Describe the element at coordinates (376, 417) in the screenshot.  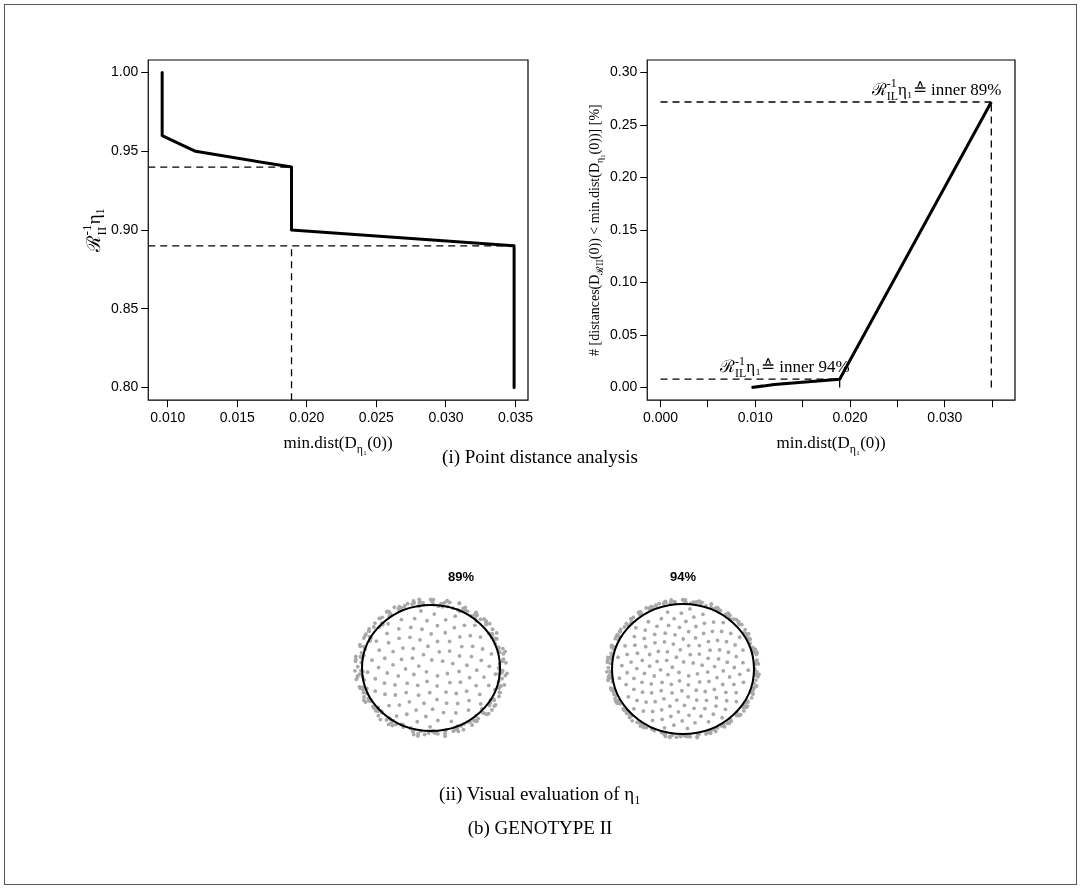
I see `x-tick-label: 0.025` at that location.